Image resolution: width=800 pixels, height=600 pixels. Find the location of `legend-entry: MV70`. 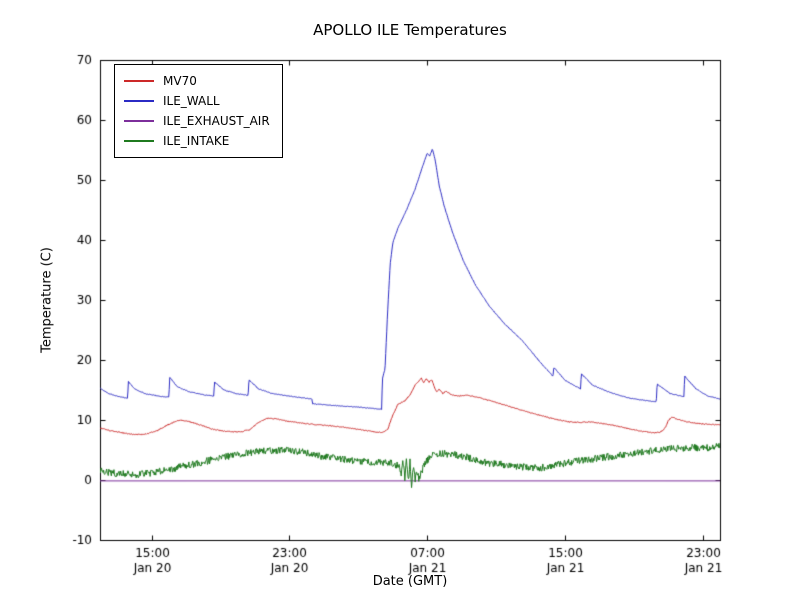

legend-entry: MV70 is located at coordinates (197, 81).